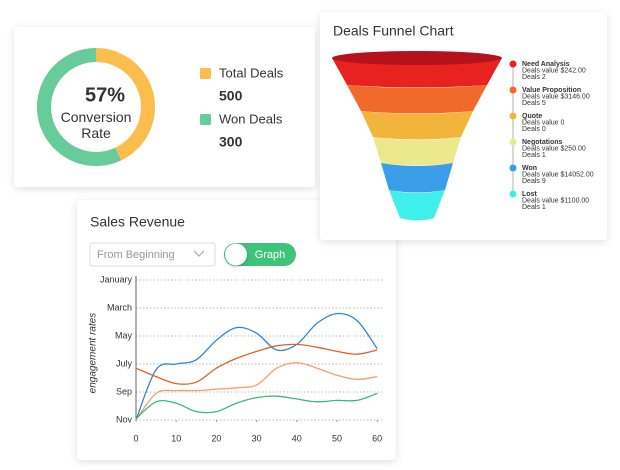  I want to click on stage-name: Need Analysis, so click(546, 64).